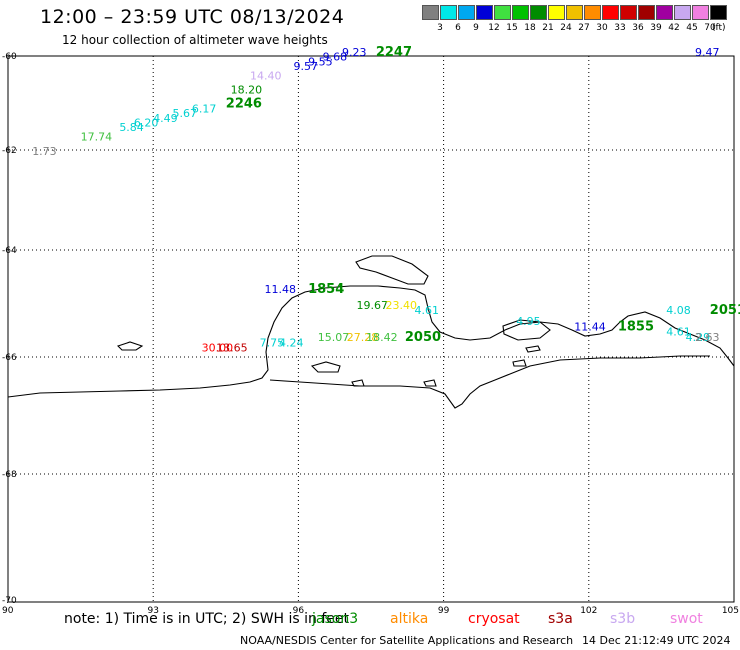 The height and width of the screenshot is (650, 740). Describe the element at coordinates (458, 28) in the screenshot. I see `color-scale-label: 6` at that location.